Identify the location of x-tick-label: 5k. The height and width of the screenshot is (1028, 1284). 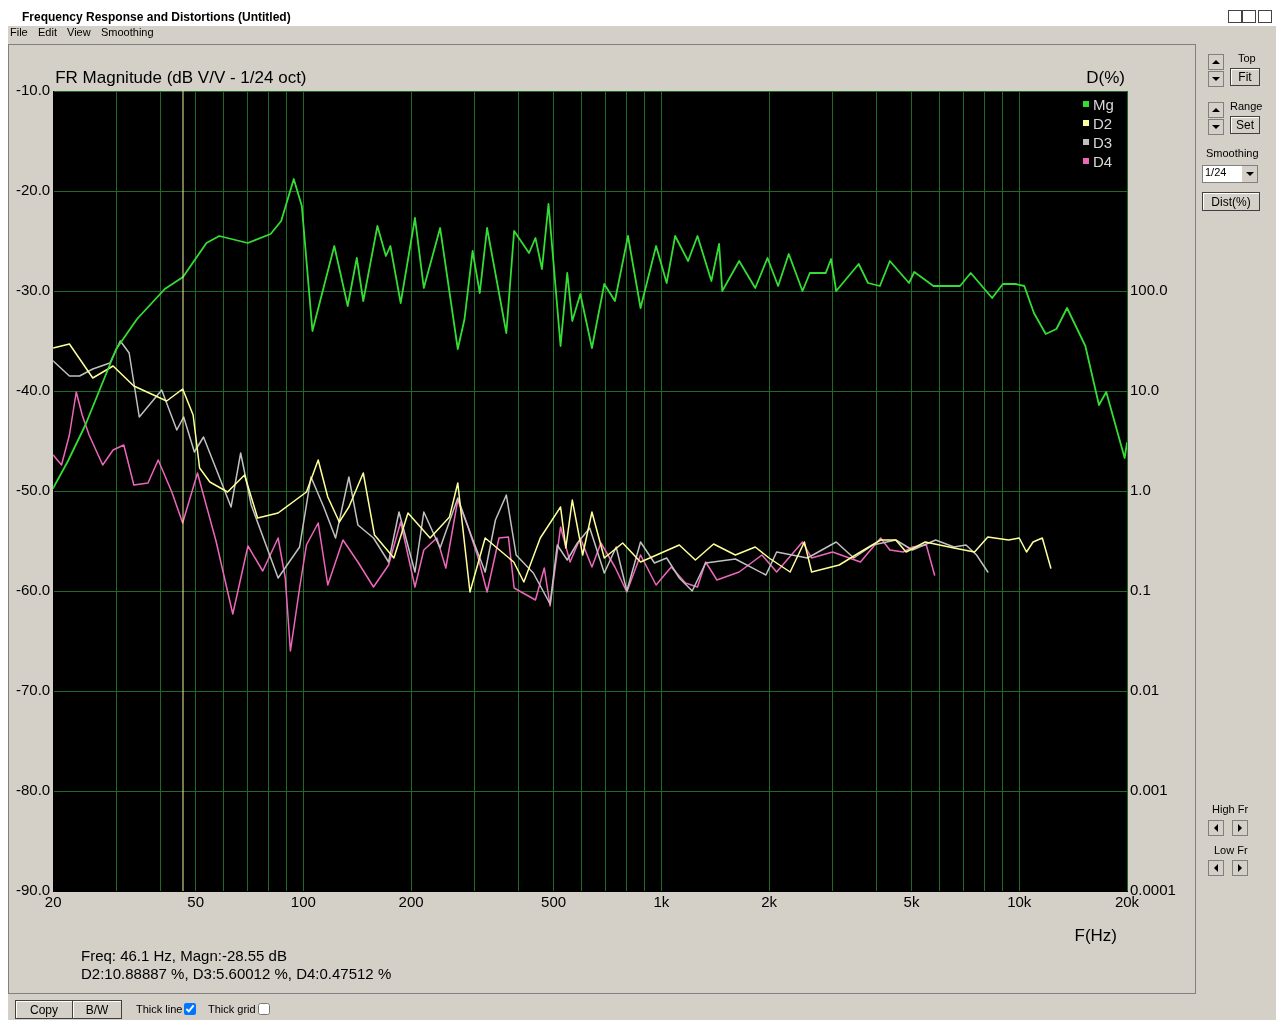
(911, 902).